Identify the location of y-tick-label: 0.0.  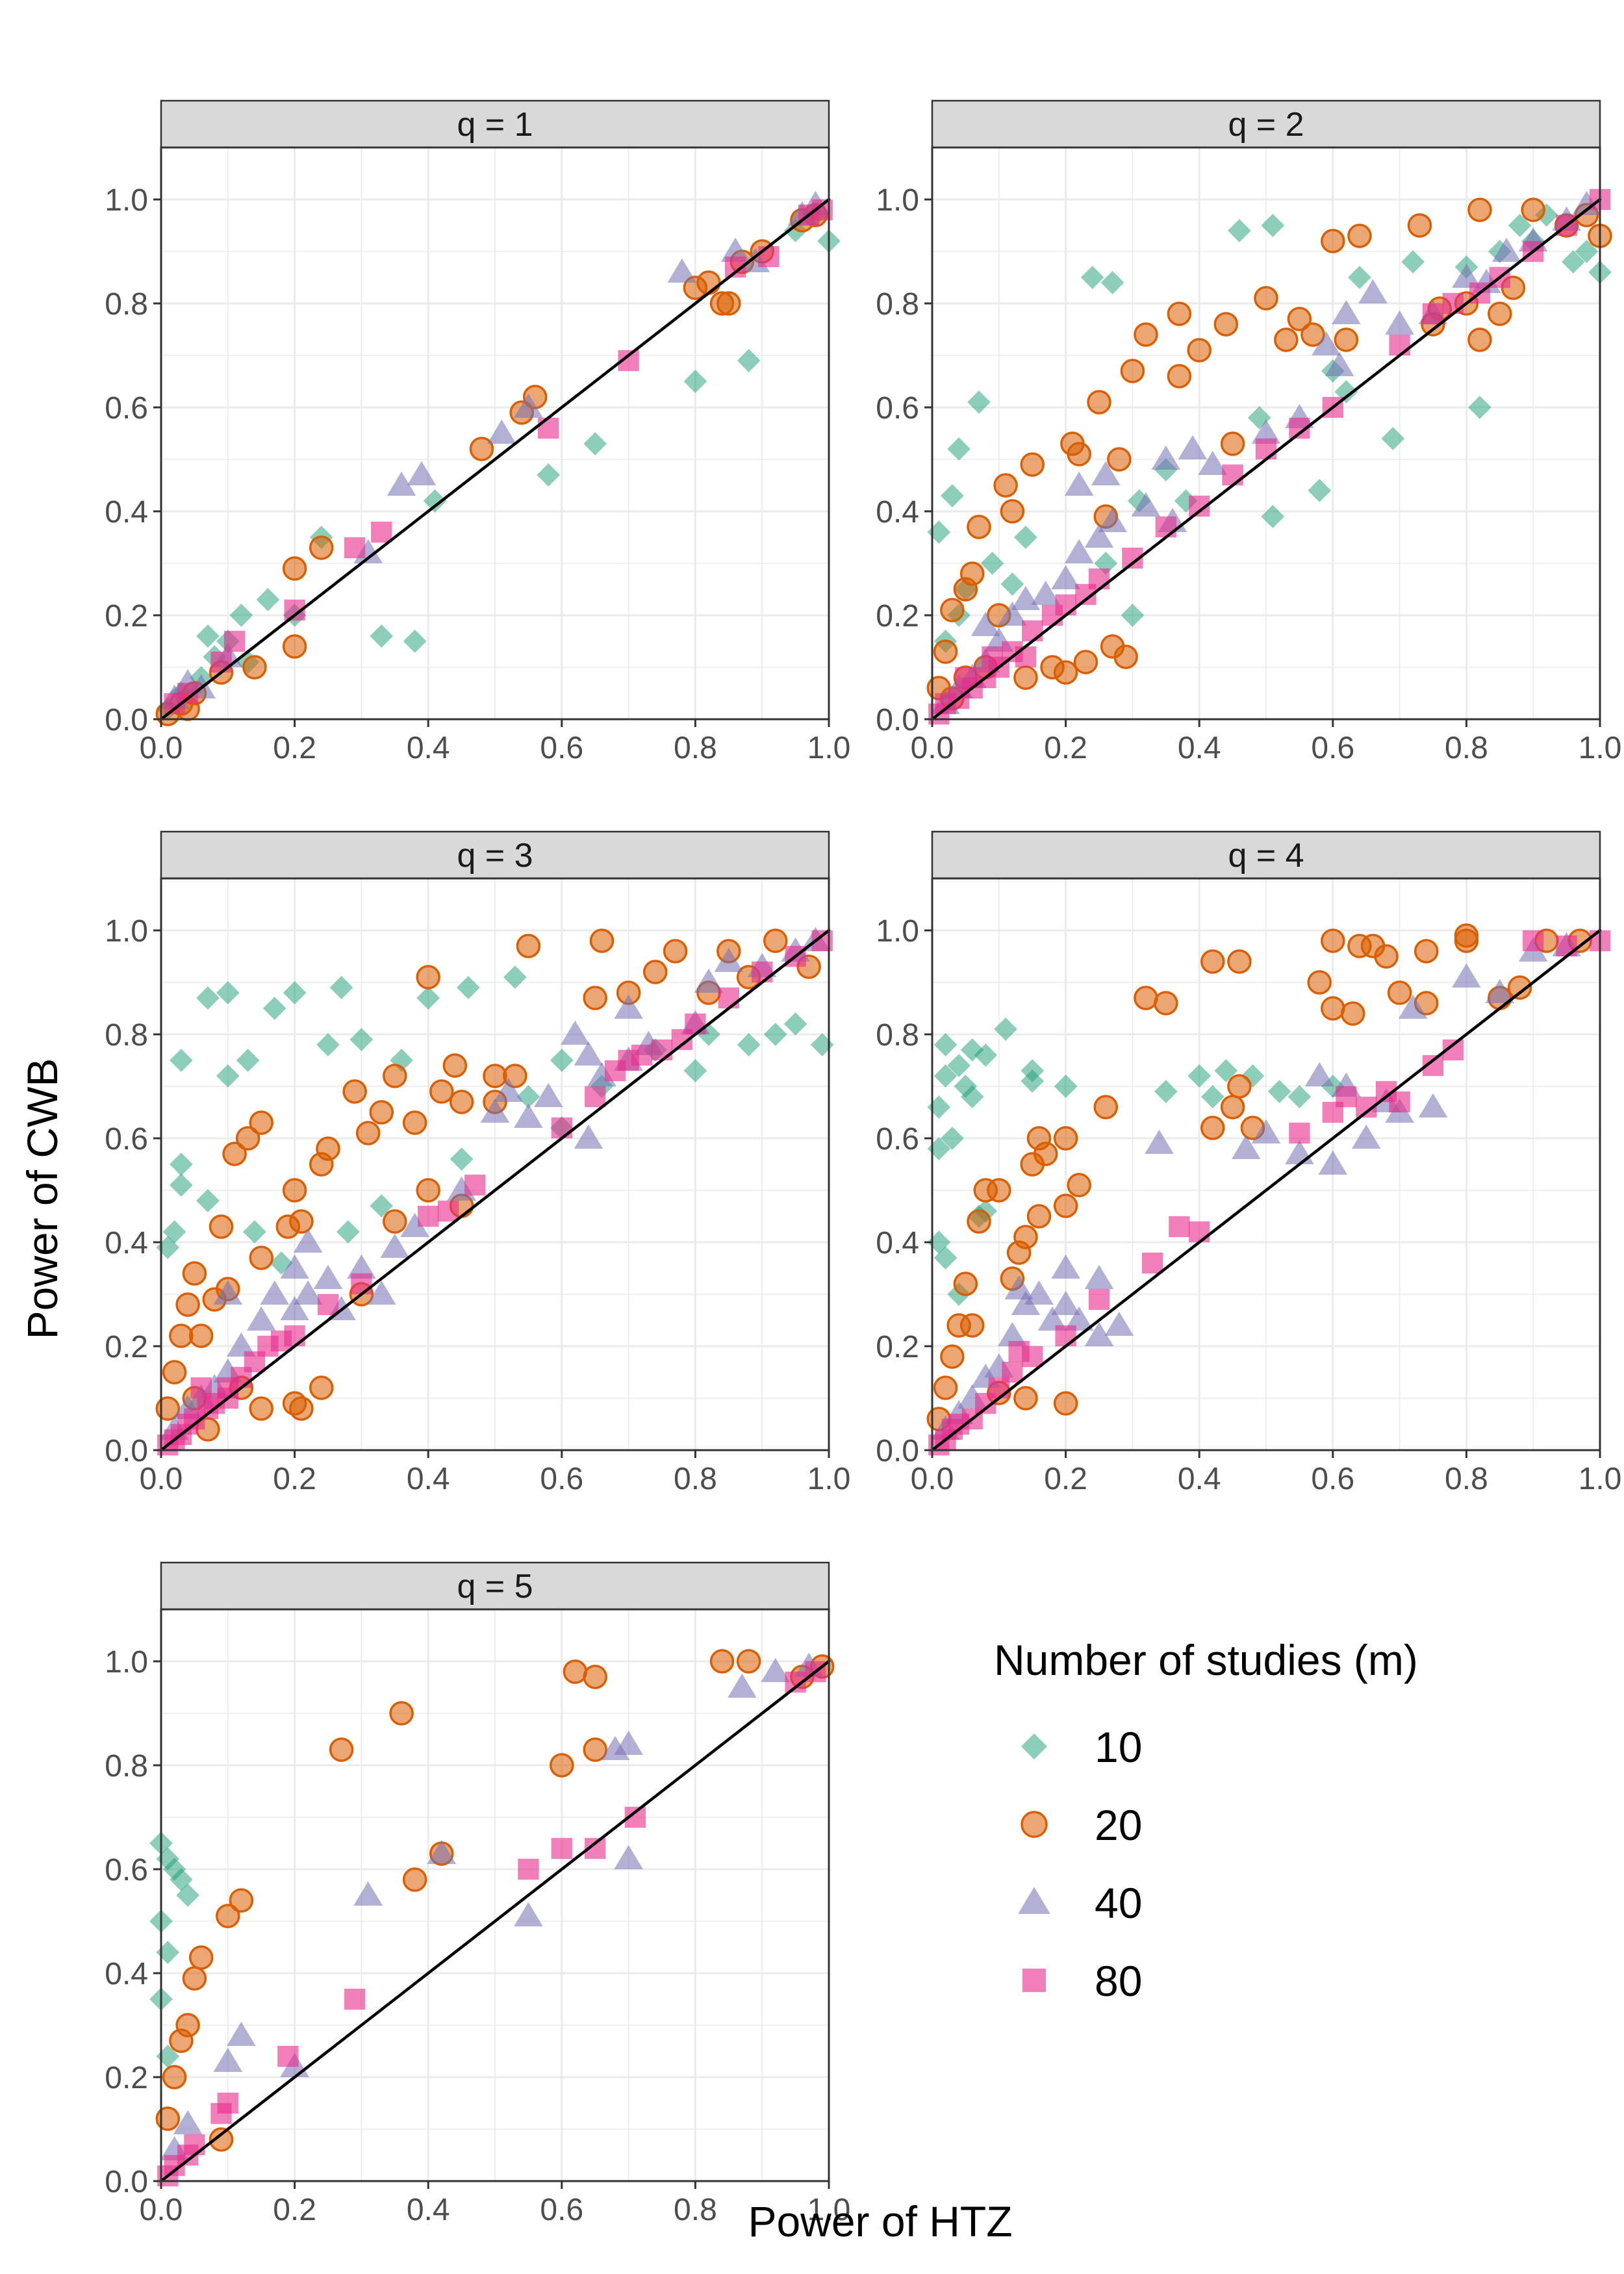
(897, 720).